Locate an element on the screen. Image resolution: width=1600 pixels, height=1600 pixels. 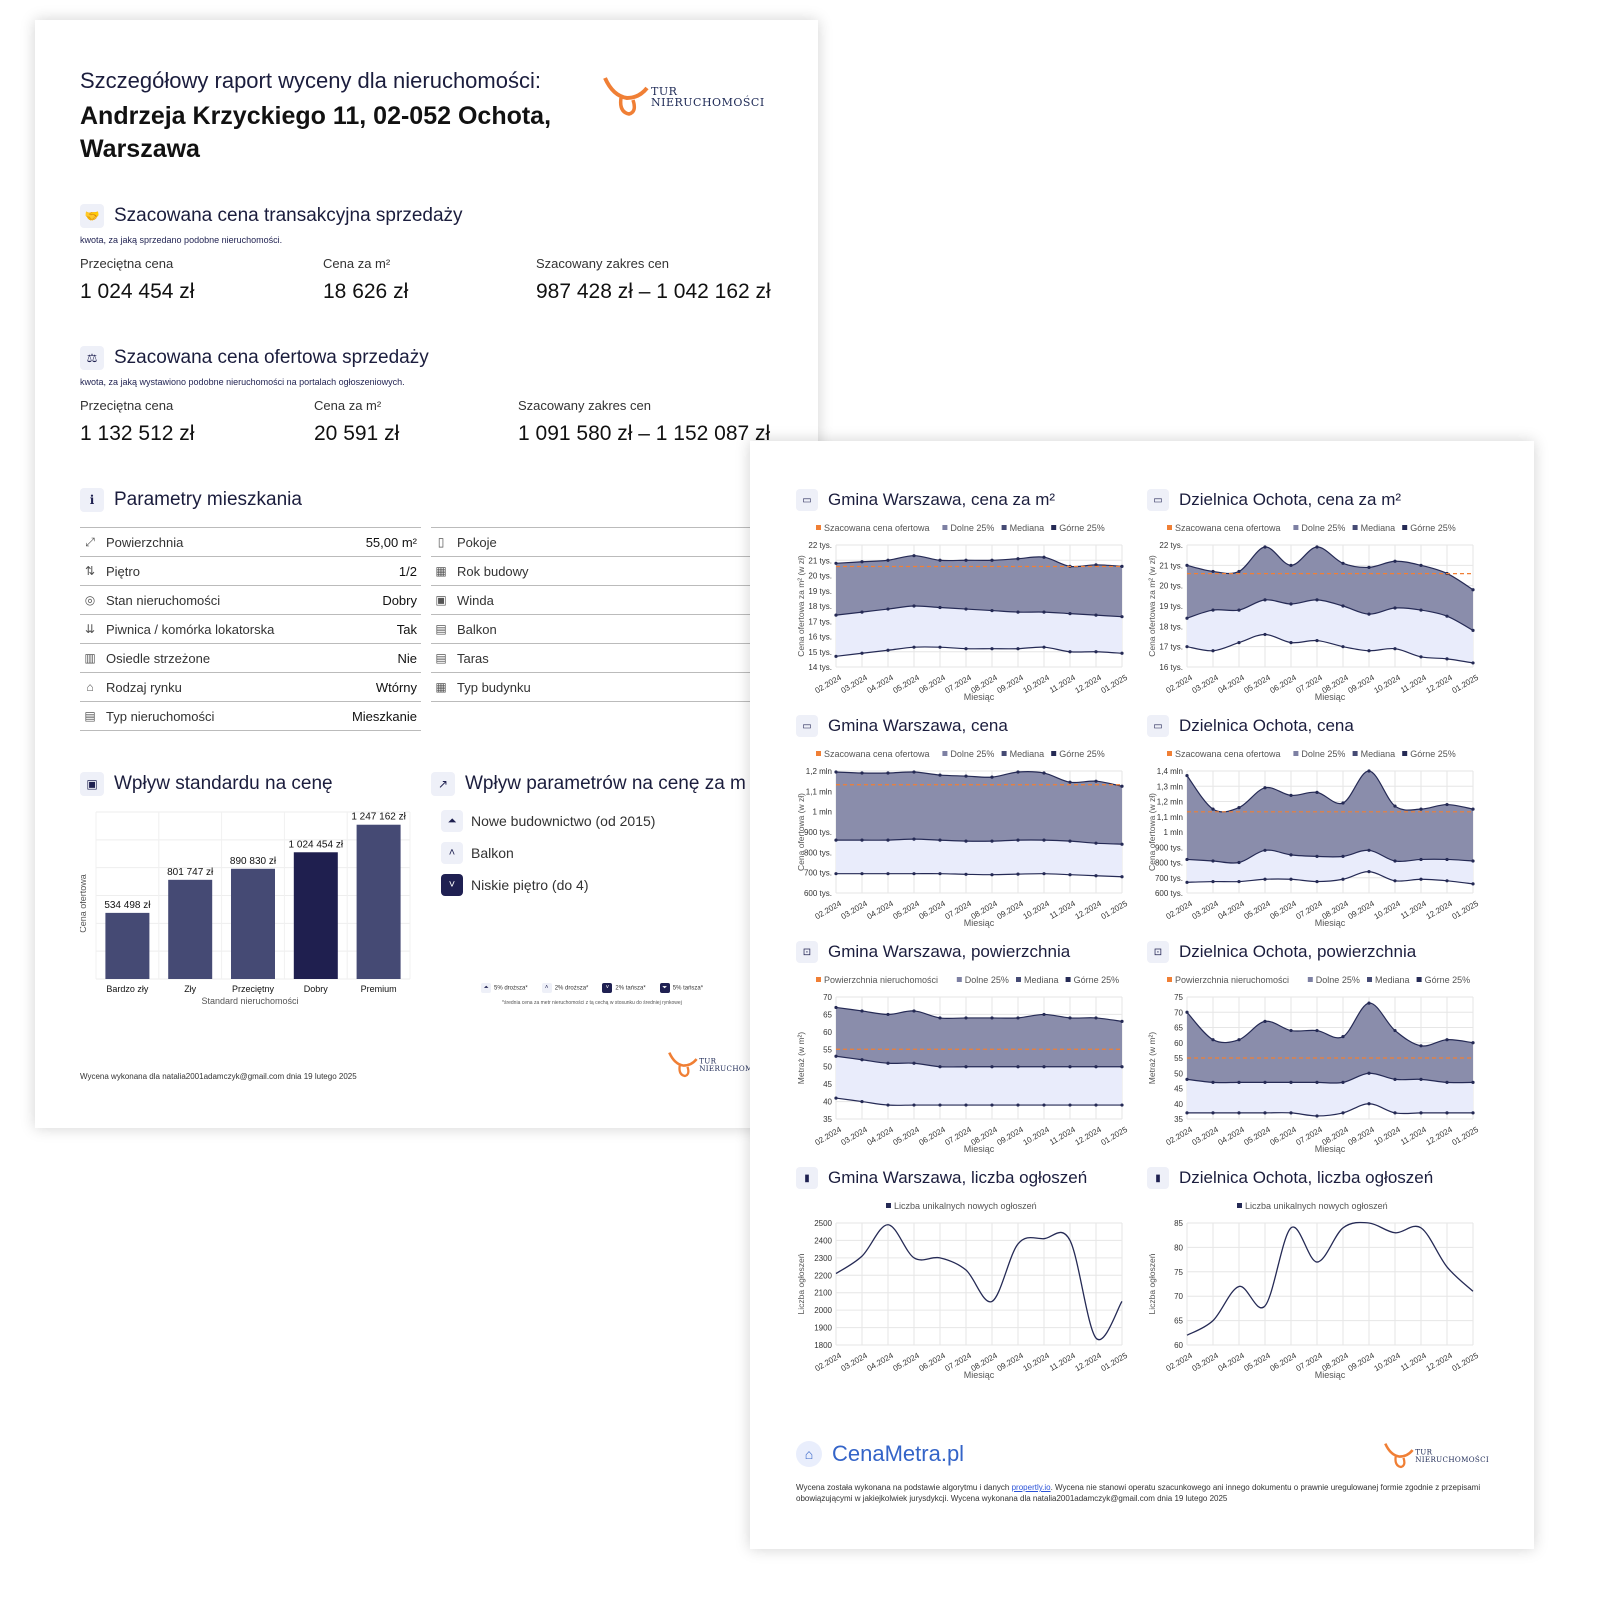
y-tick-label: 19 tys. is located at coordinates (1171, 606).